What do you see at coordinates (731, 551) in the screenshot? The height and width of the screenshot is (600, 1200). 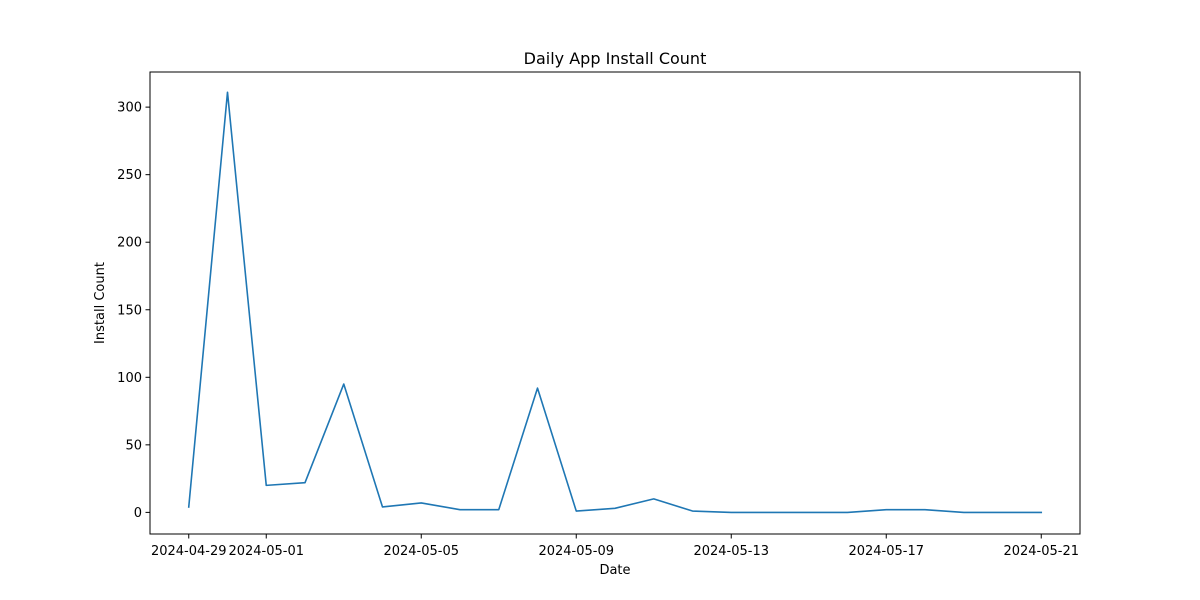 I see `x-tick-label: 2024-05-13` at bounding box center [731, 551].